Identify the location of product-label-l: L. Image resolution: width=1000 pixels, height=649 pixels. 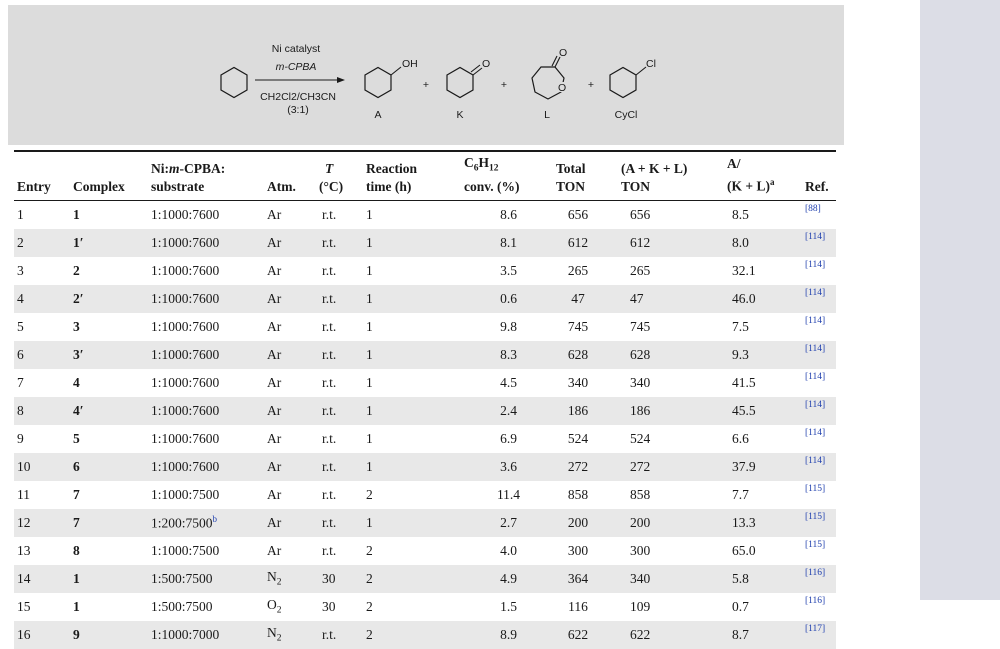
(547, 115).